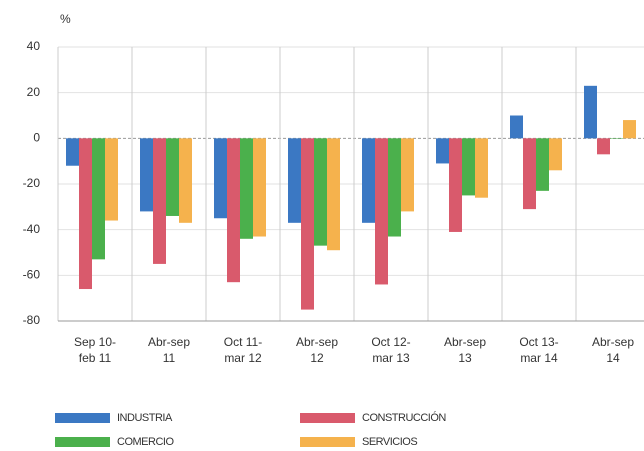 The image size is (644, 451). What do you see at coordinates (36, 138) in the screenshot?
I see `y-tick-label: 0` at bounding box center [36, 138].